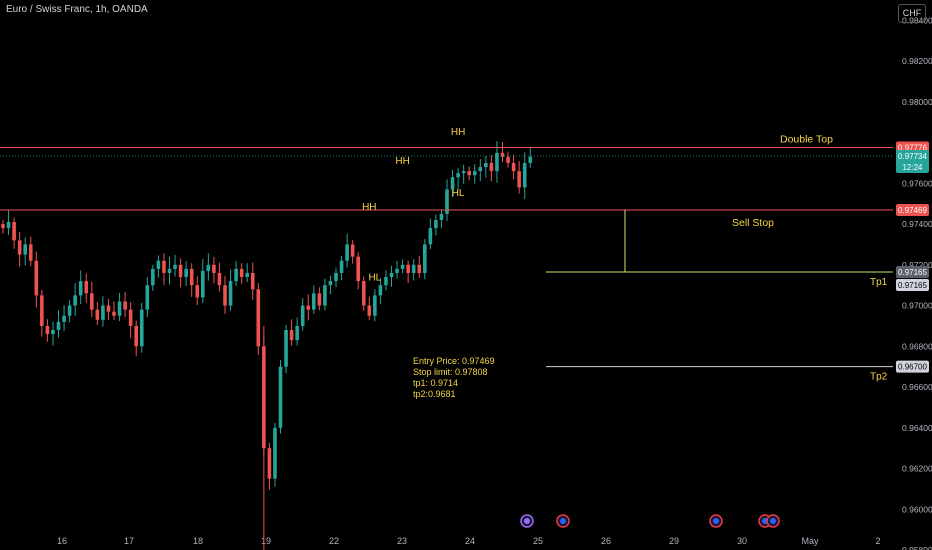 The image size is (932, 550). I want to click on currency-button: CHF, so click(912, 13).